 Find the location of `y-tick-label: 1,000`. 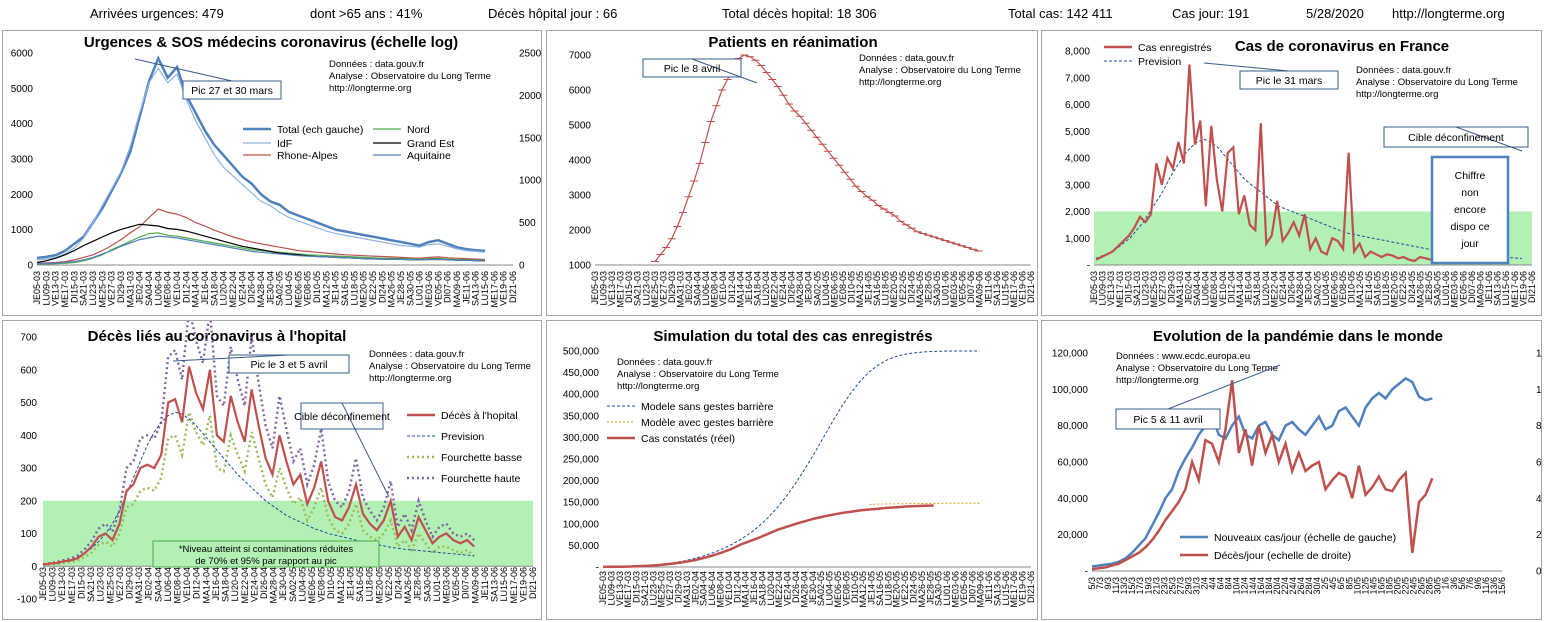

y-tick-label: 1,000 is located at coordinates (1077, 239).